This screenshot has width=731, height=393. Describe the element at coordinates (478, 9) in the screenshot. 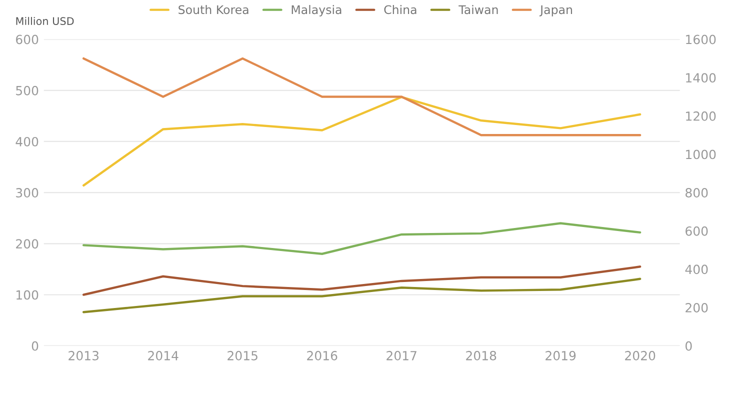

I see `legend-label: Taiwan` at that location.